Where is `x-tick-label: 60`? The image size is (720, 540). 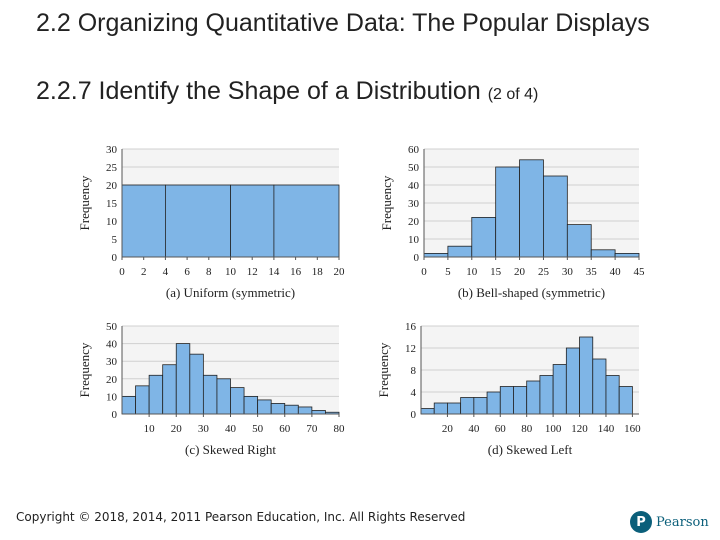
x-tick-label: 60 is located at coordinates (501, 429).